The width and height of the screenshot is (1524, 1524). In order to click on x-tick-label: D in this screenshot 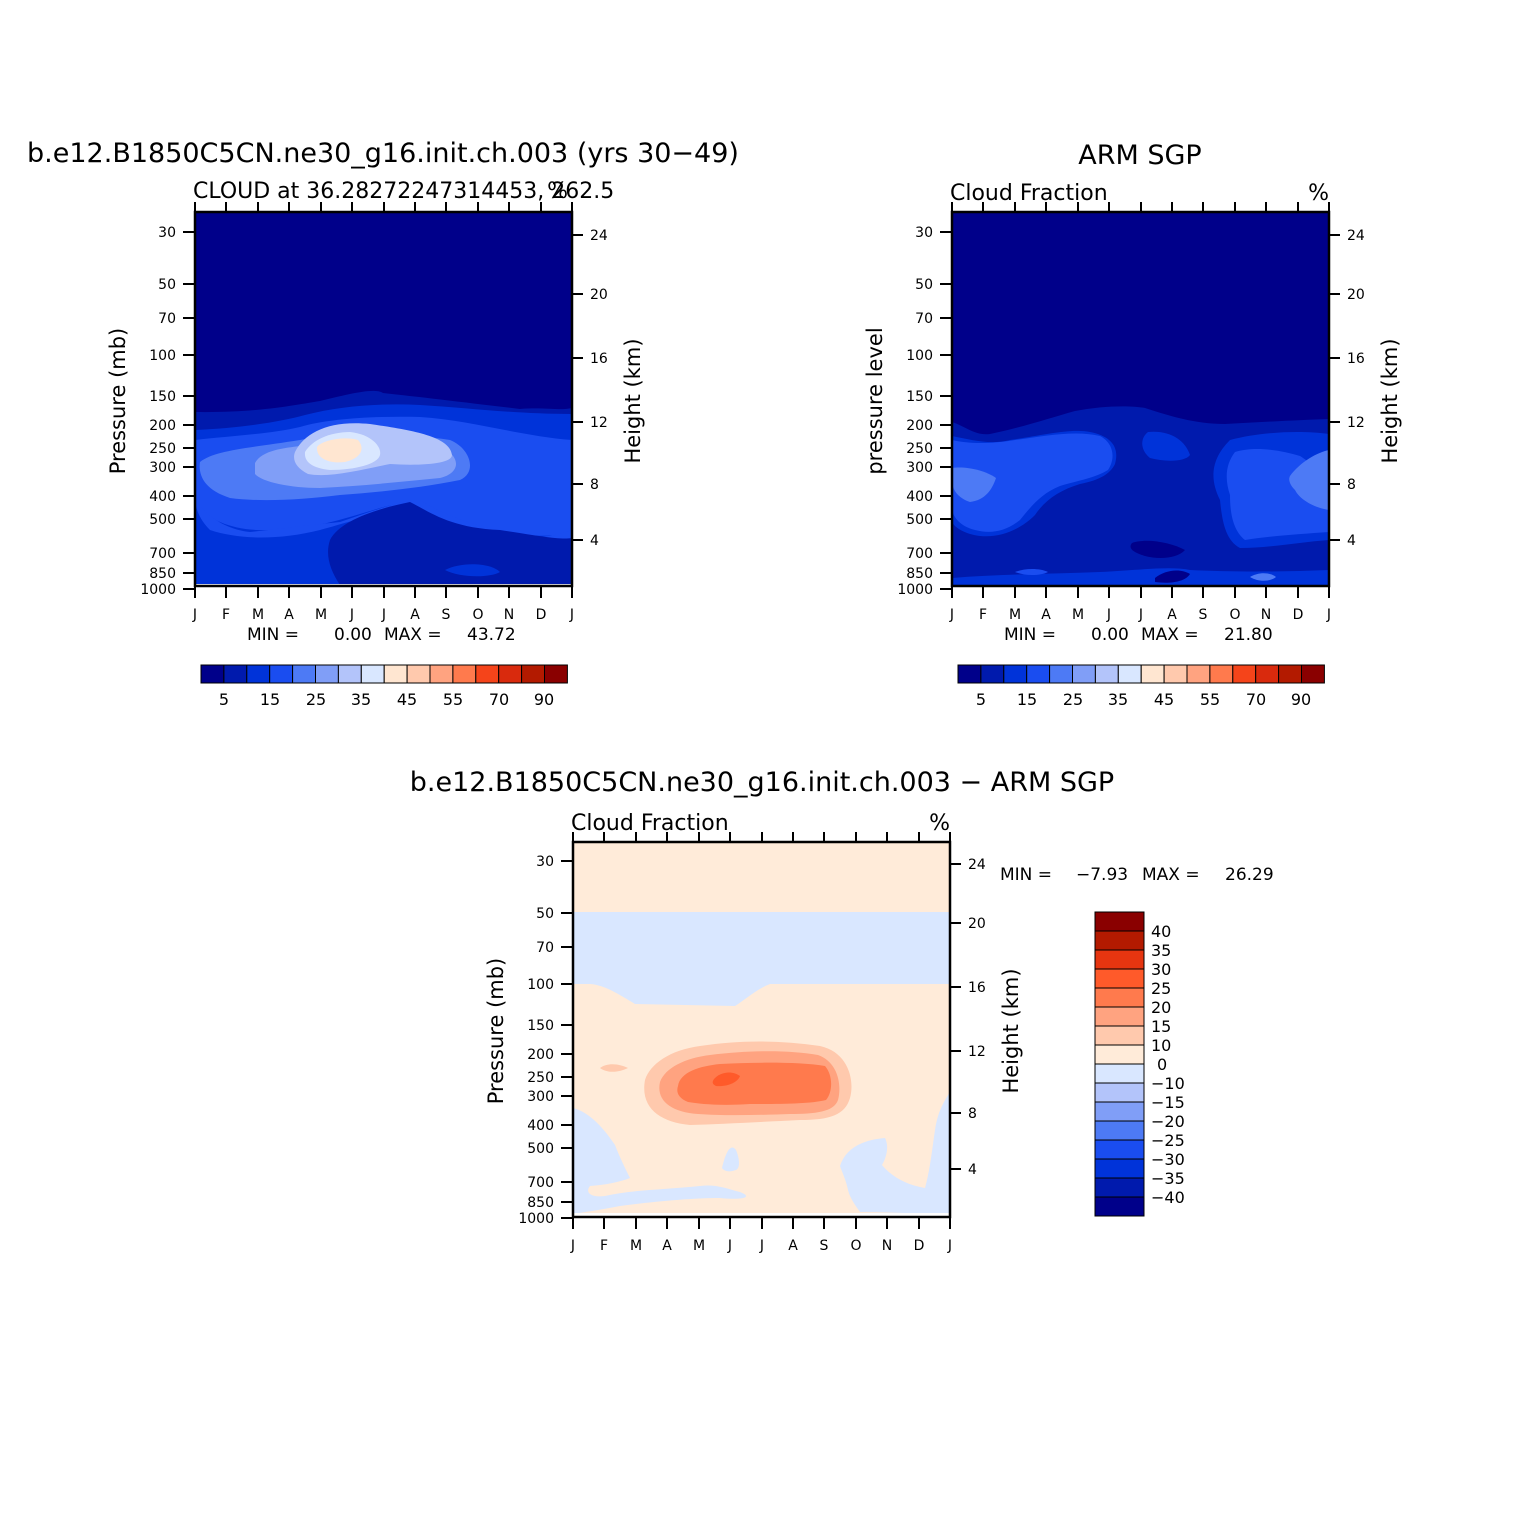, I will do `click(1298, 615)`.